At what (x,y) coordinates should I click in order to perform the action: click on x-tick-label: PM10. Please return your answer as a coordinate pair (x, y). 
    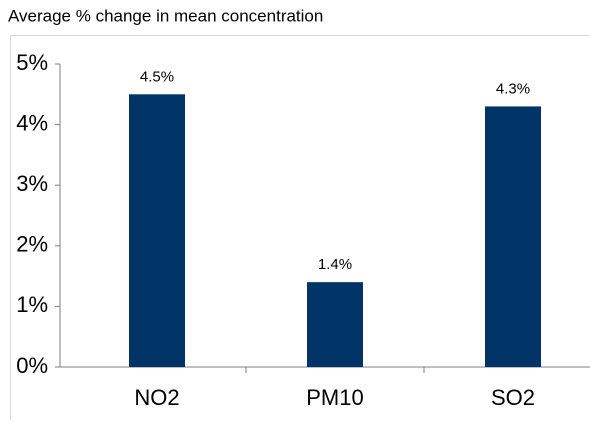
    Looking at the image, I should click on (334, 397).